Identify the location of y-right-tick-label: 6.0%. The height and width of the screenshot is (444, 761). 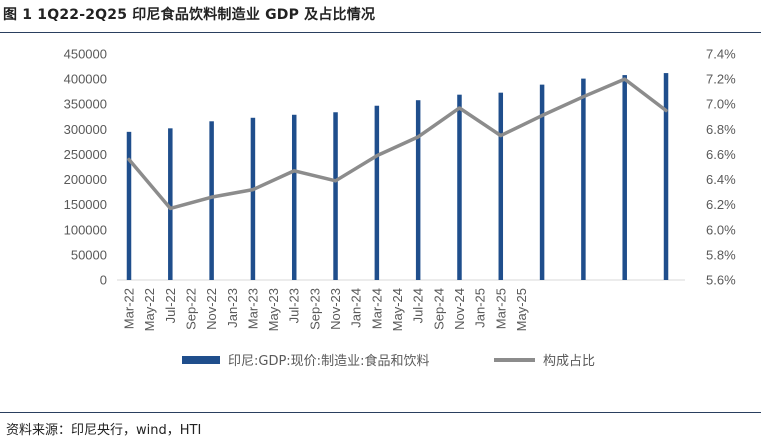
(721, 229).